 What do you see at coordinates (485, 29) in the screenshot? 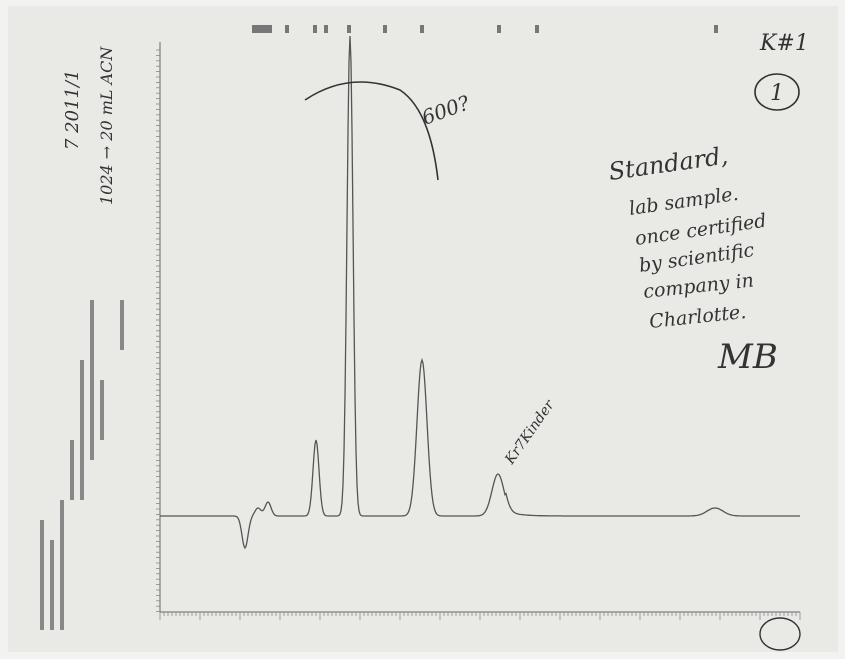
I see `peak-markers` at bounding box center [485, 29].